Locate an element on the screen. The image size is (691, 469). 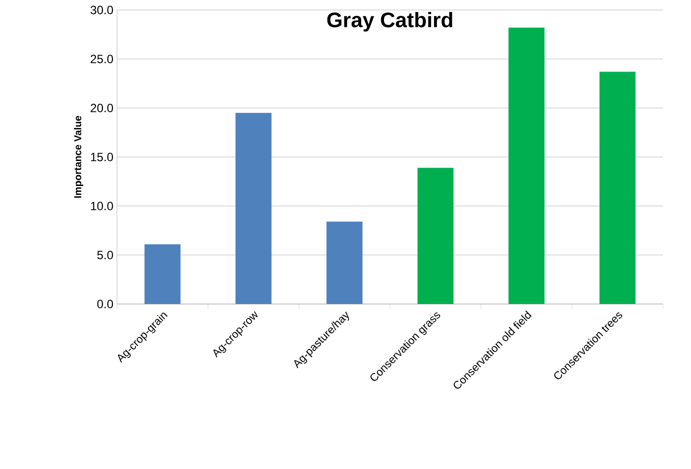
y-tick-label: 20.0 is located at coordinates (102, 108).